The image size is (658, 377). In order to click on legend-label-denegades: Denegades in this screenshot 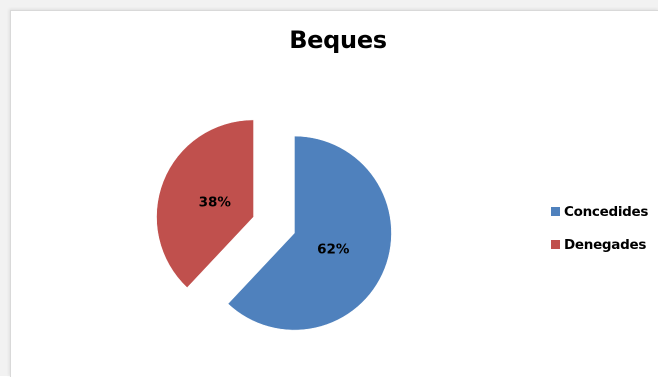, I will do `click(605, 244)`.